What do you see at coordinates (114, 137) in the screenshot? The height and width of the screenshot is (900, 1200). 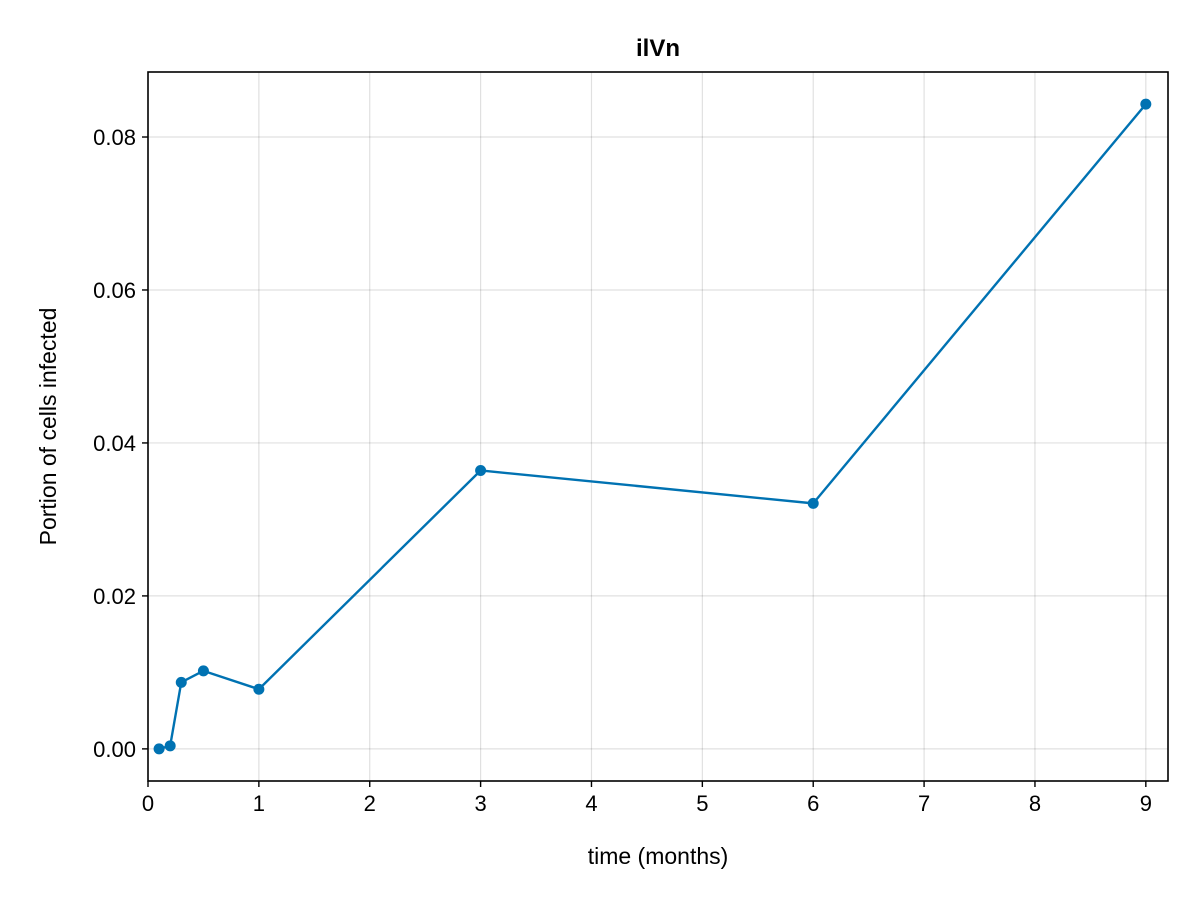 I see `y-tick-label-4: 0.08` at bounding box center [114, 137].